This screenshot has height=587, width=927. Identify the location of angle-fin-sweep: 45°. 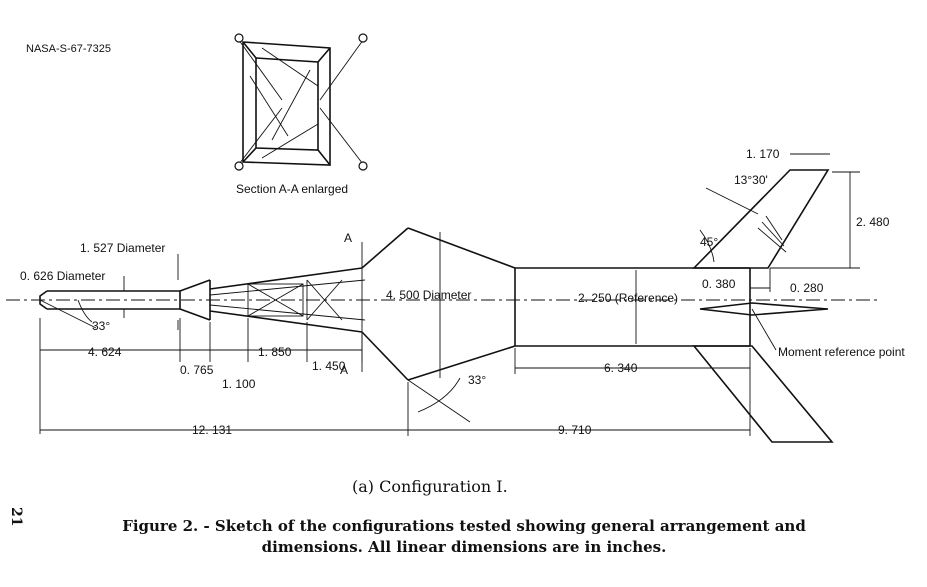
(709, 242).